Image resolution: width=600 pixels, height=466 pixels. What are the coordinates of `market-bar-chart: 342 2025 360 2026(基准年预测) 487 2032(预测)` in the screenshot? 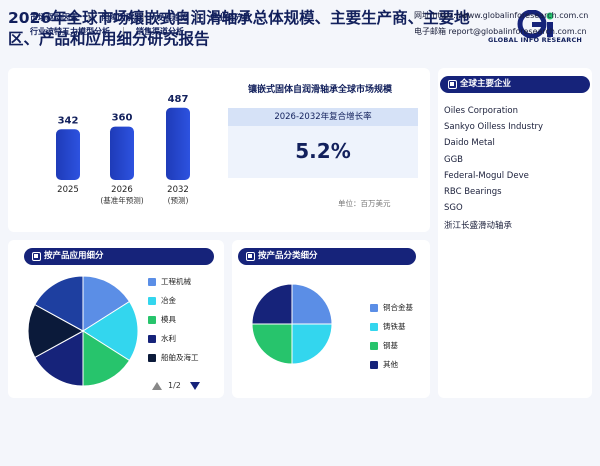 It's located at (123, 149).